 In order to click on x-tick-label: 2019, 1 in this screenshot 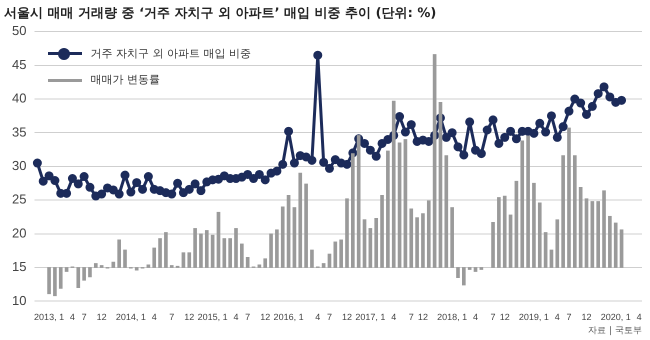, I will do `click(533, 317)`.